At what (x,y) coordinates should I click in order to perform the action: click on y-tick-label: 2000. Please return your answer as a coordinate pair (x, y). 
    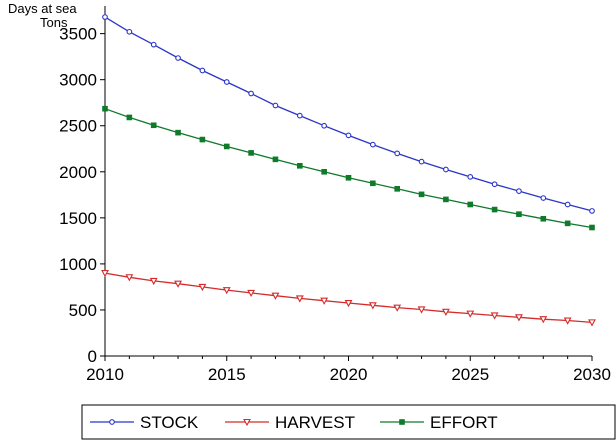
    Looking at the image, I should click on (78, 172).